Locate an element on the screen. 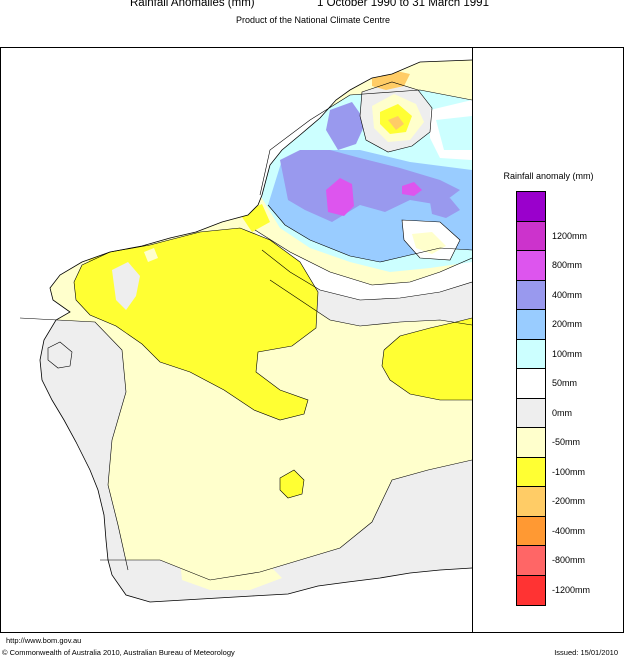 The width and height of the screenshot is (626, 658). legend-label: 400mm is located at coordinates (567, 294).